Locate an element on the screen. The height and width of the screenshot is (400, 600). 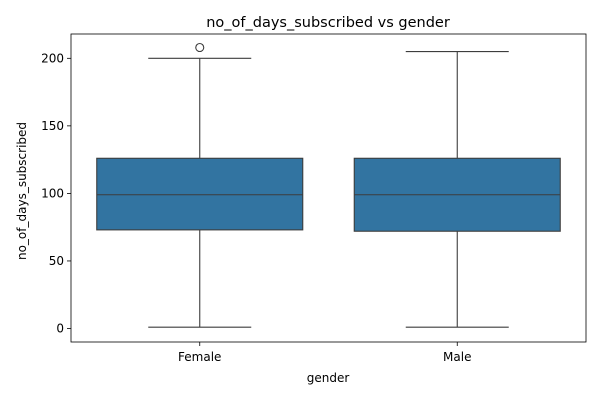
y-tick-label: 50 is located at coordinates (56, 261).